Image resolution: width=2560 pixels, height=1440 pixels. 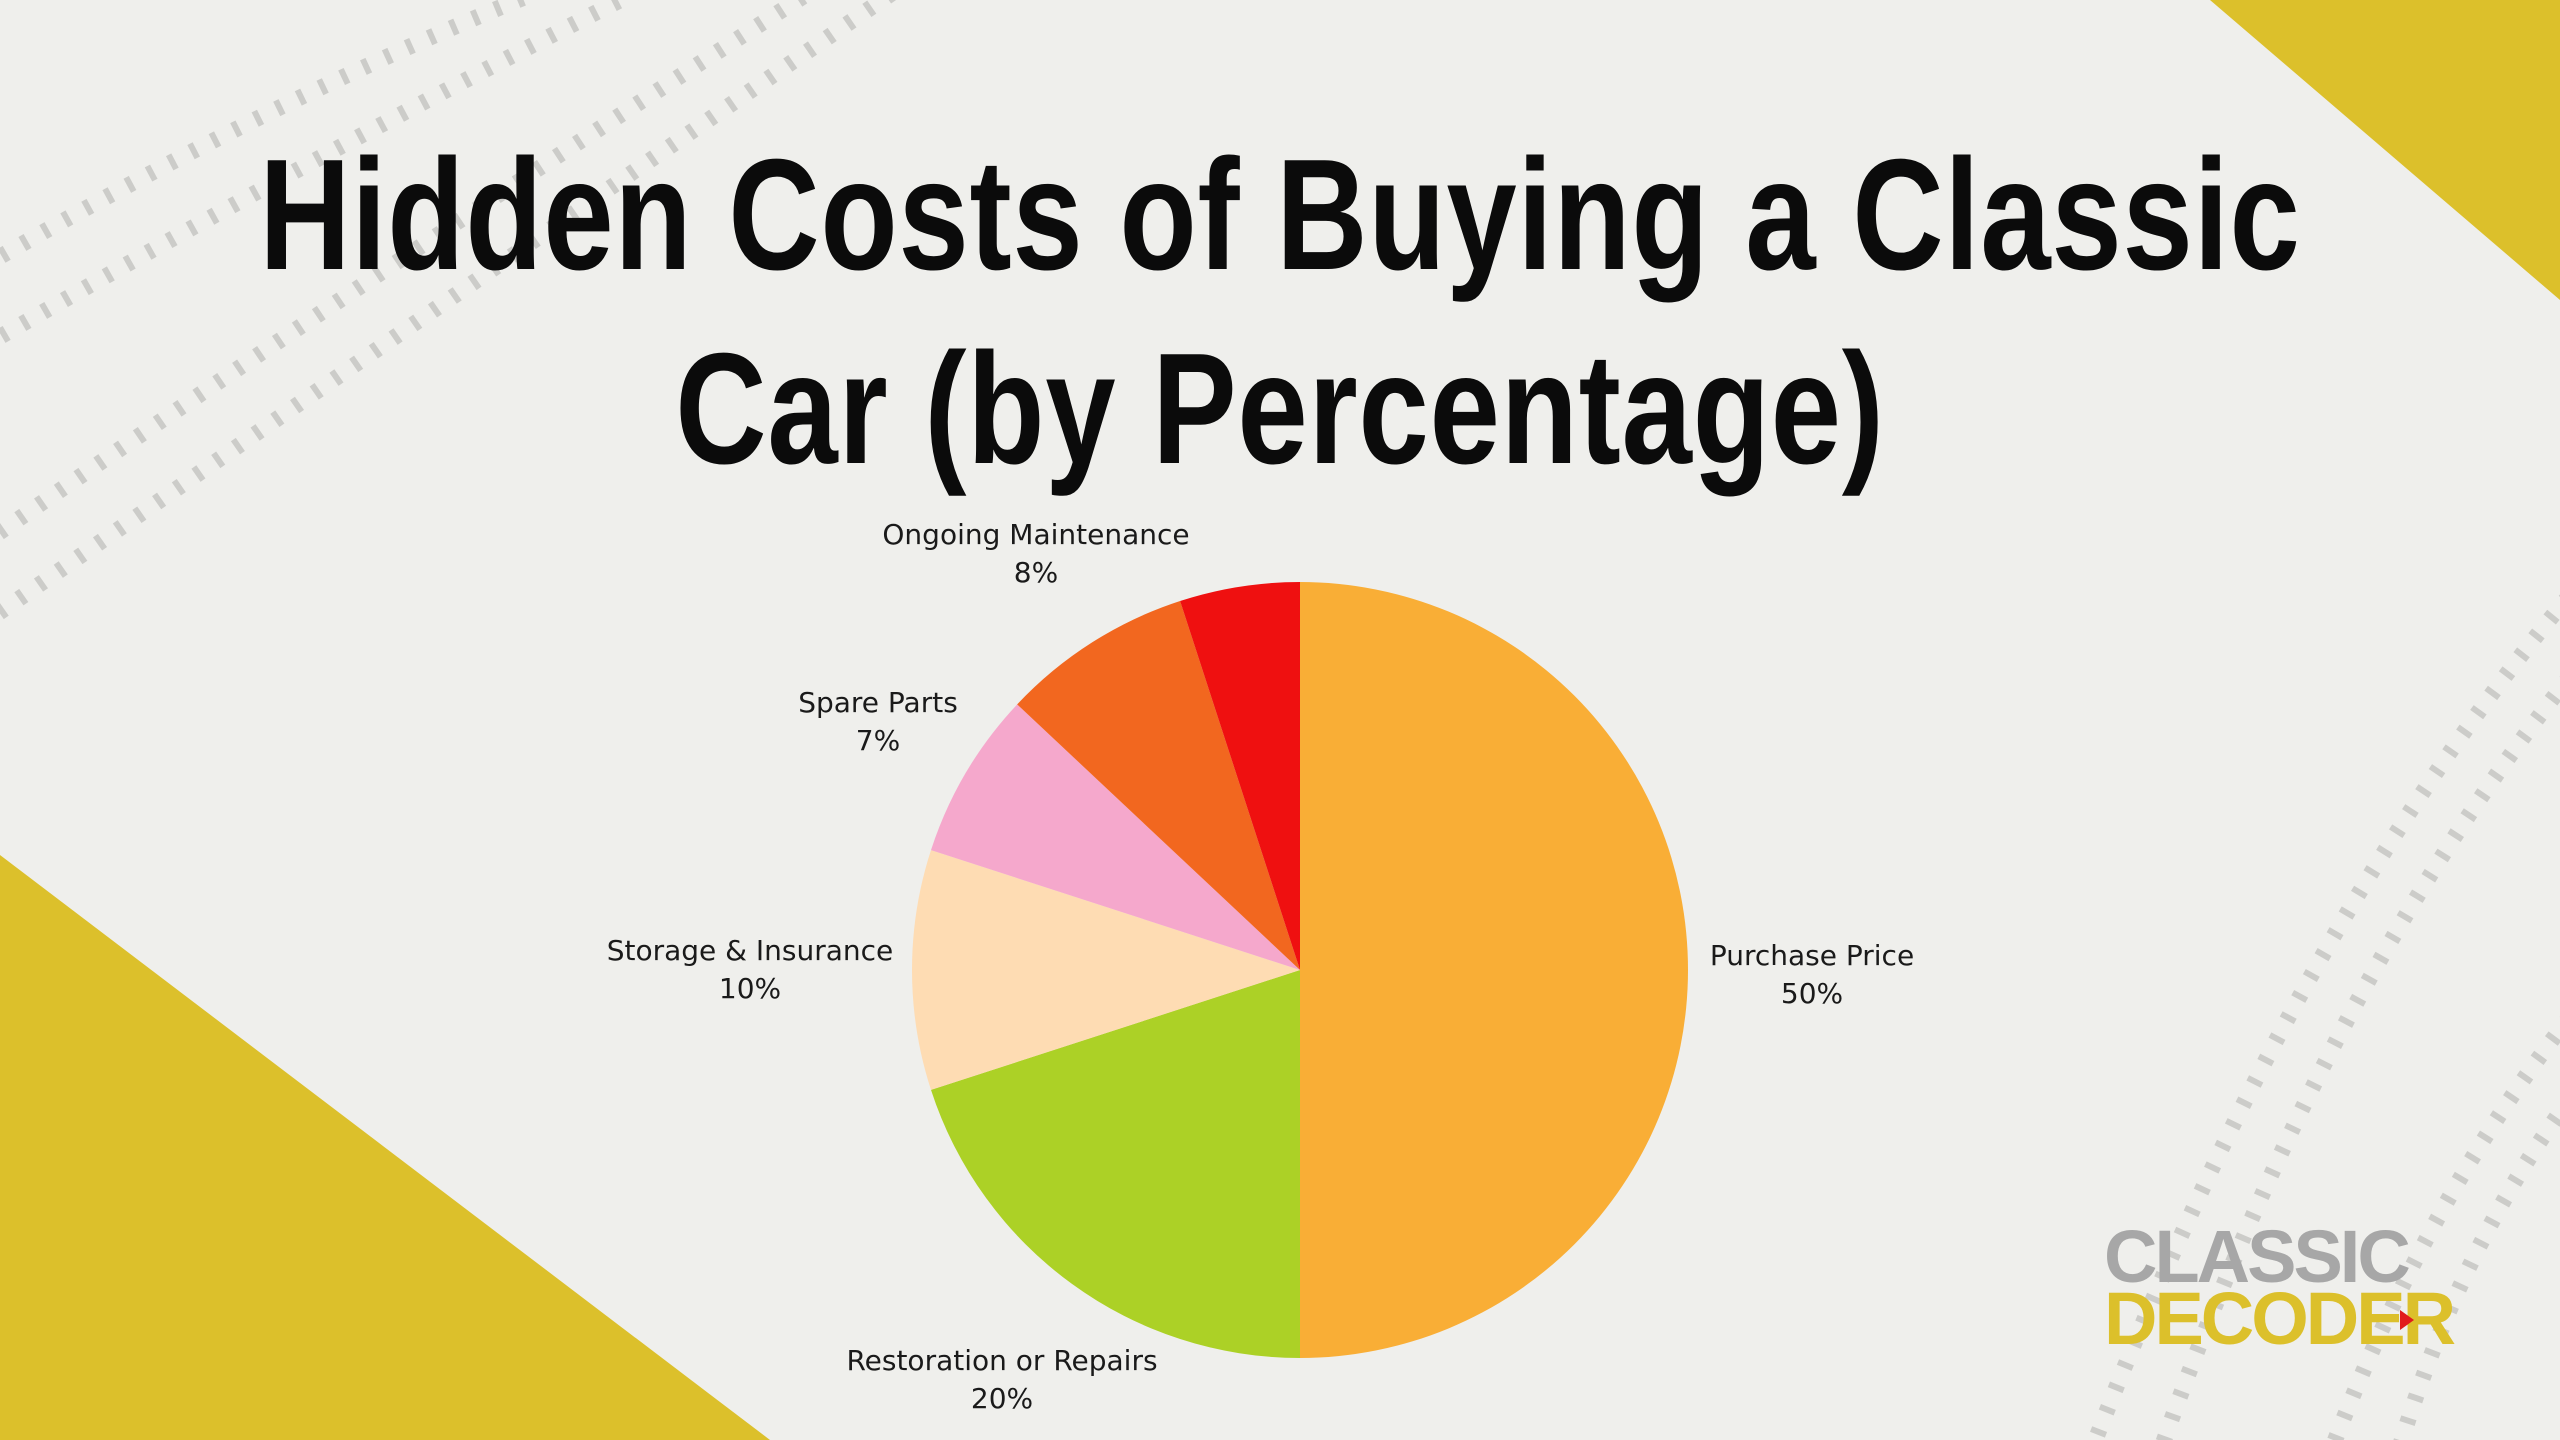 I want to click on yellow-corner-top-right, so click(x=2385, y=150).